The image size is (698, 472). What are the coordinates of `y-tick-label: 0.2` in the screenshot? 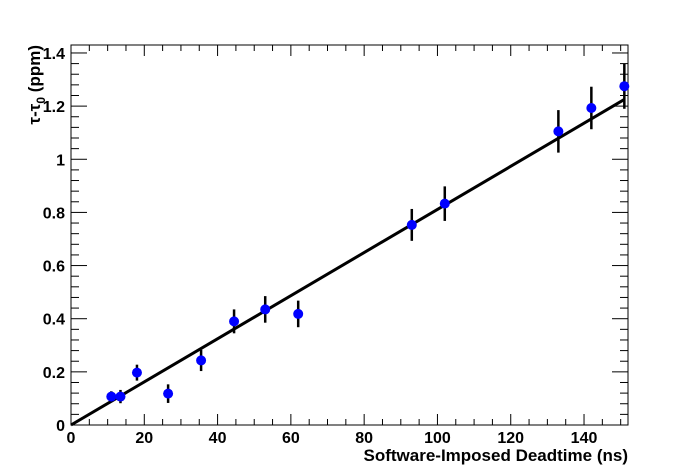 It's located at (54, 373).